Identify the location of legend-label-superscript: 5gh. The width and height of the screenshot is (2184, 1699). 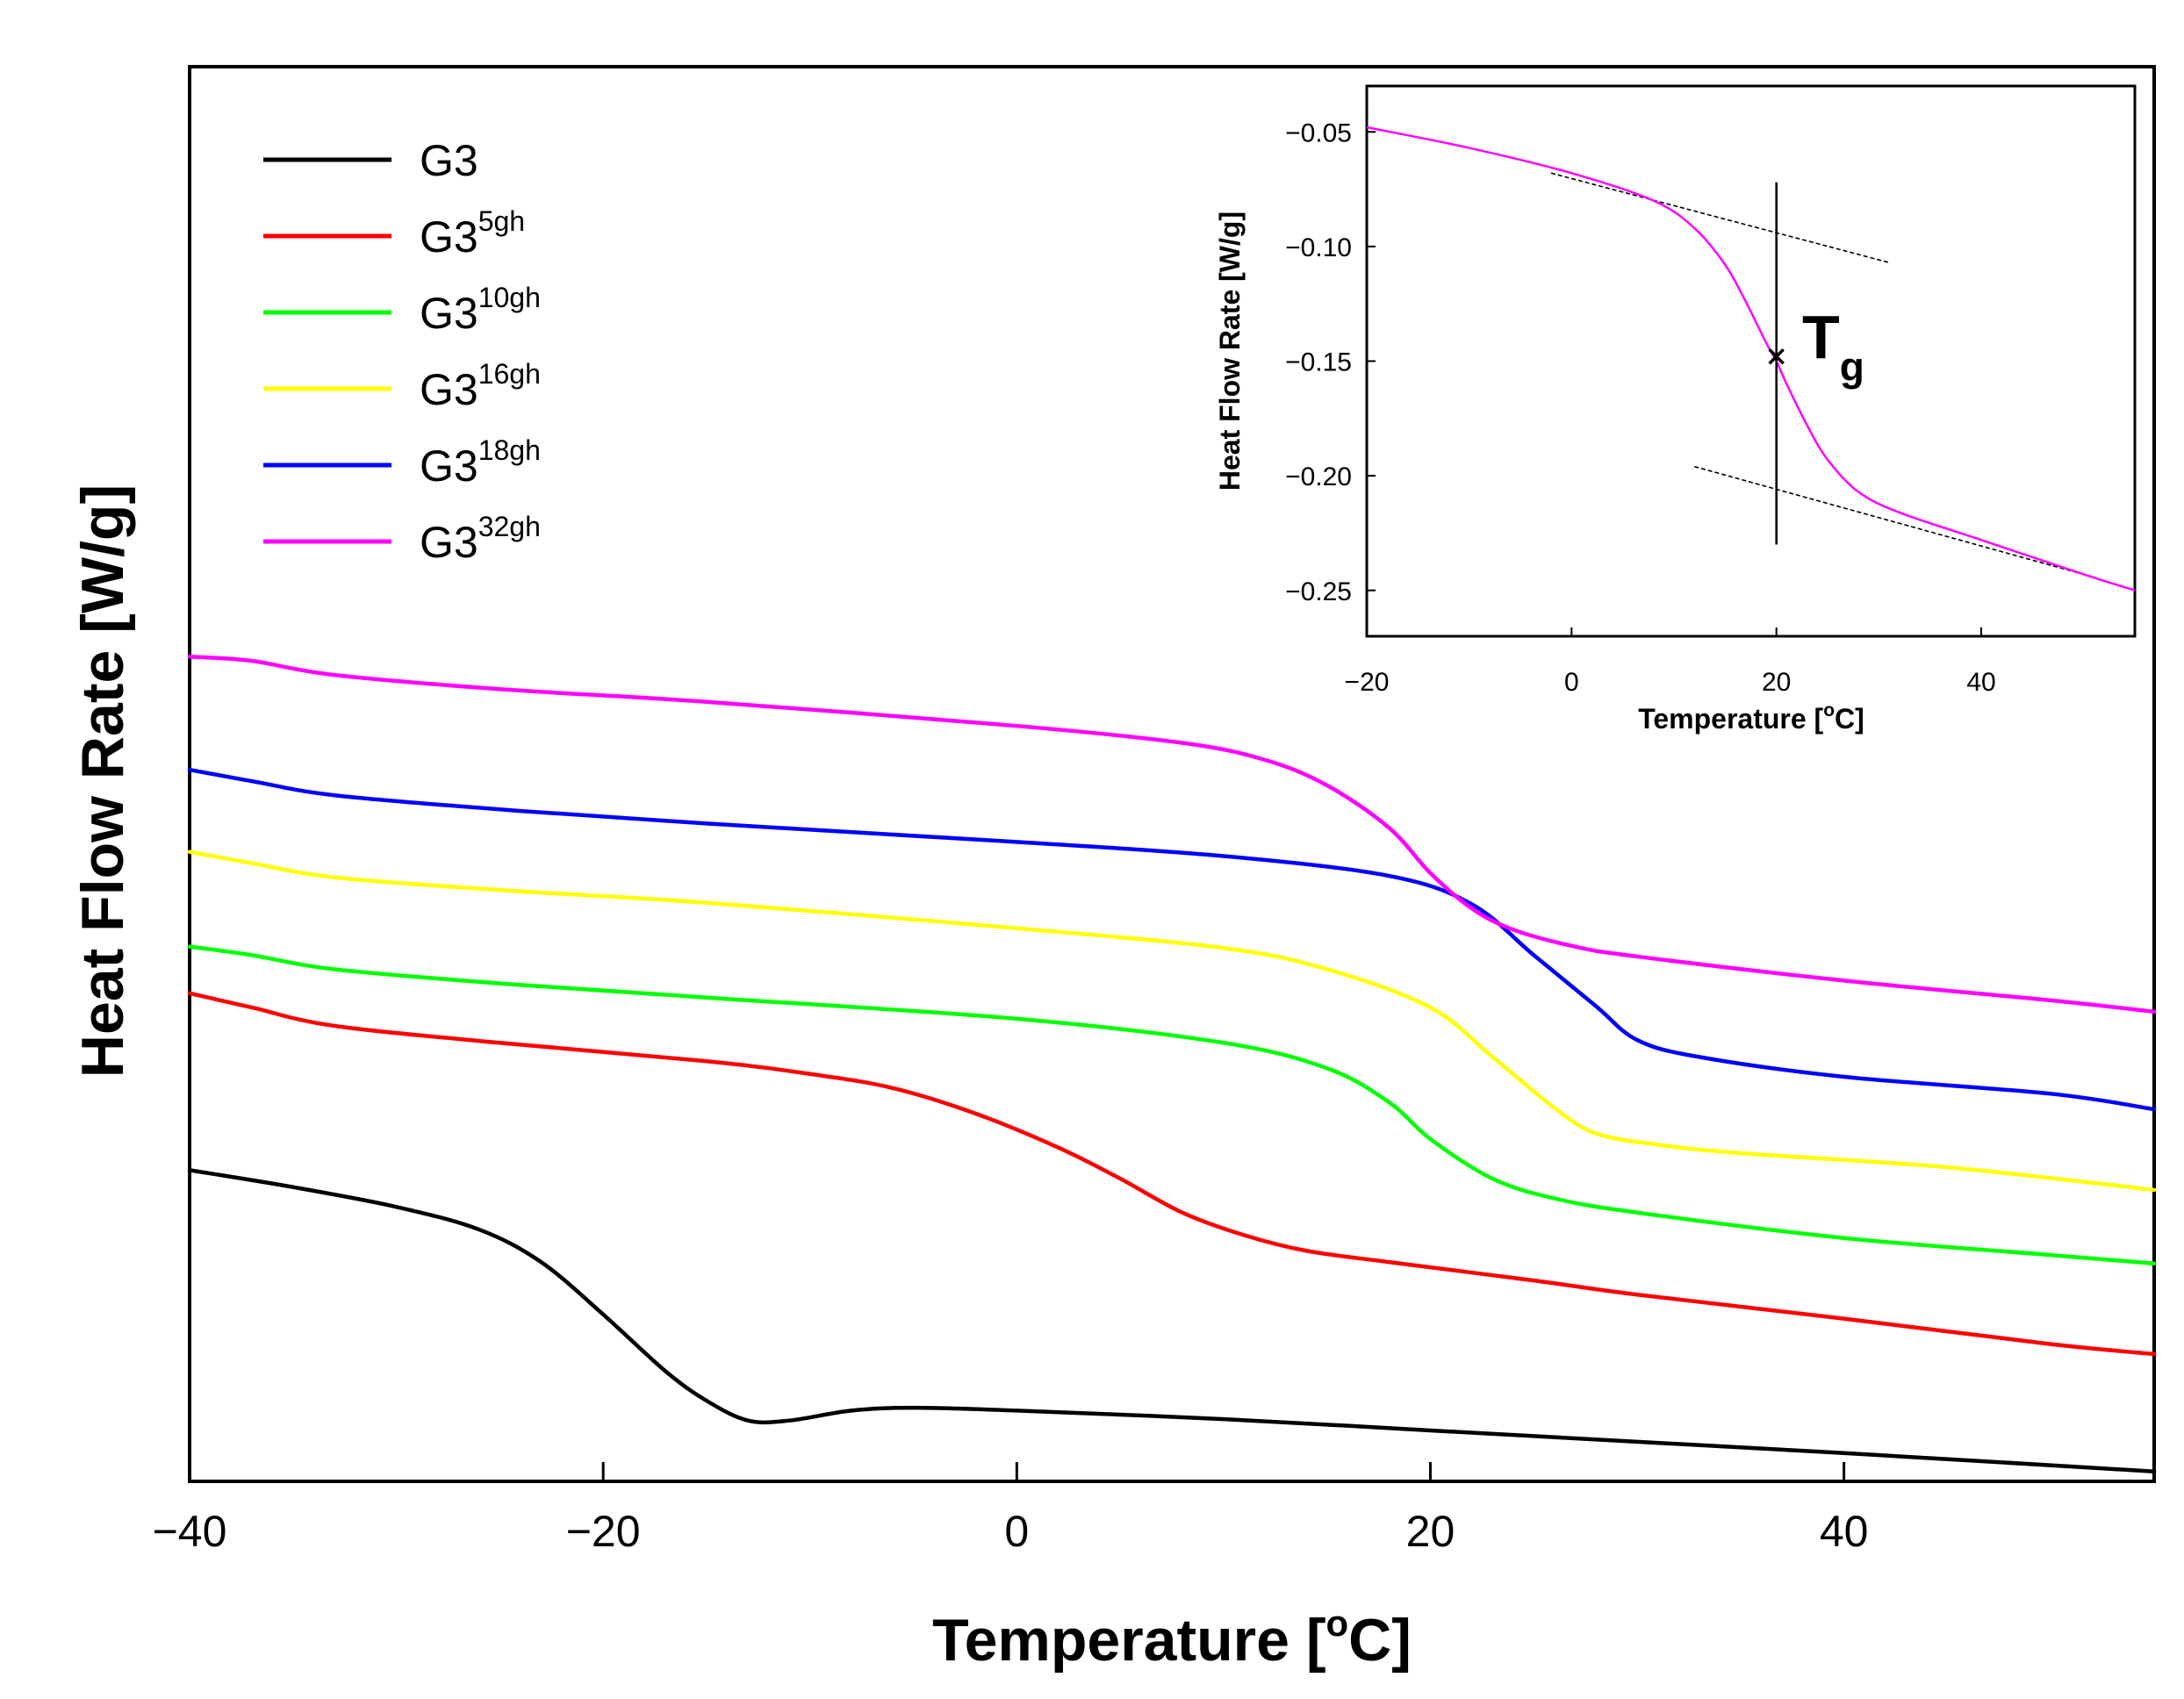
(501, 221).